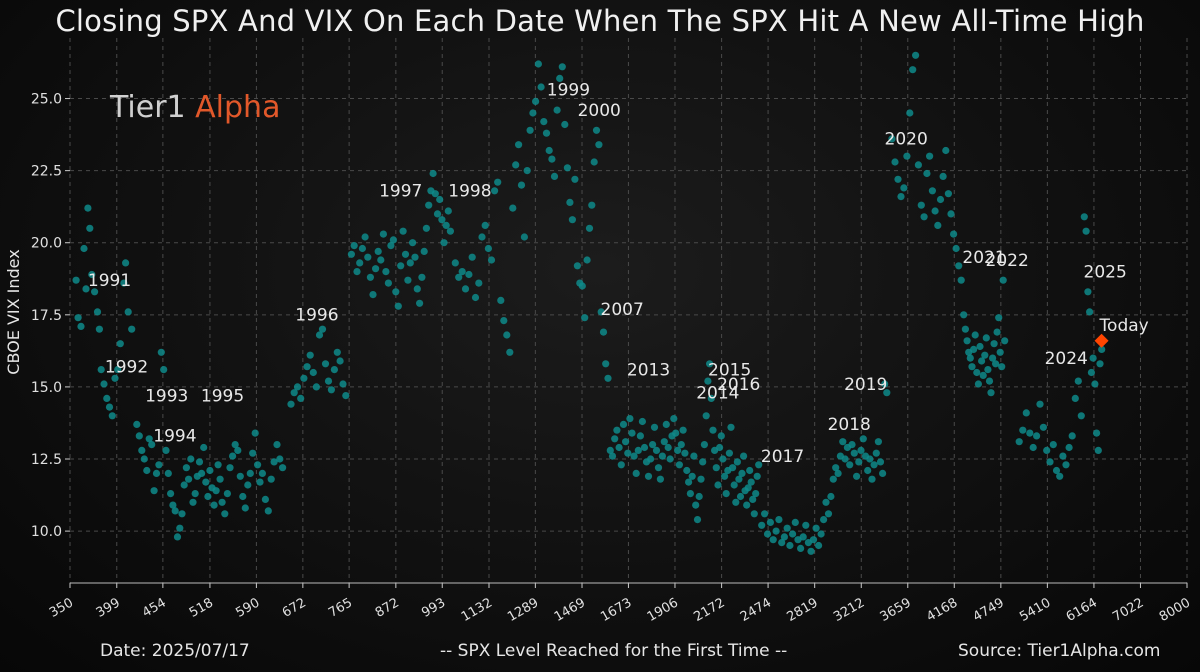 The height and width of the screenshot is (672, 1200). Describe the element at coordinates (13, 311) in the screenshot. I see `y-axis-label: CBOE VIX Index` at that location.